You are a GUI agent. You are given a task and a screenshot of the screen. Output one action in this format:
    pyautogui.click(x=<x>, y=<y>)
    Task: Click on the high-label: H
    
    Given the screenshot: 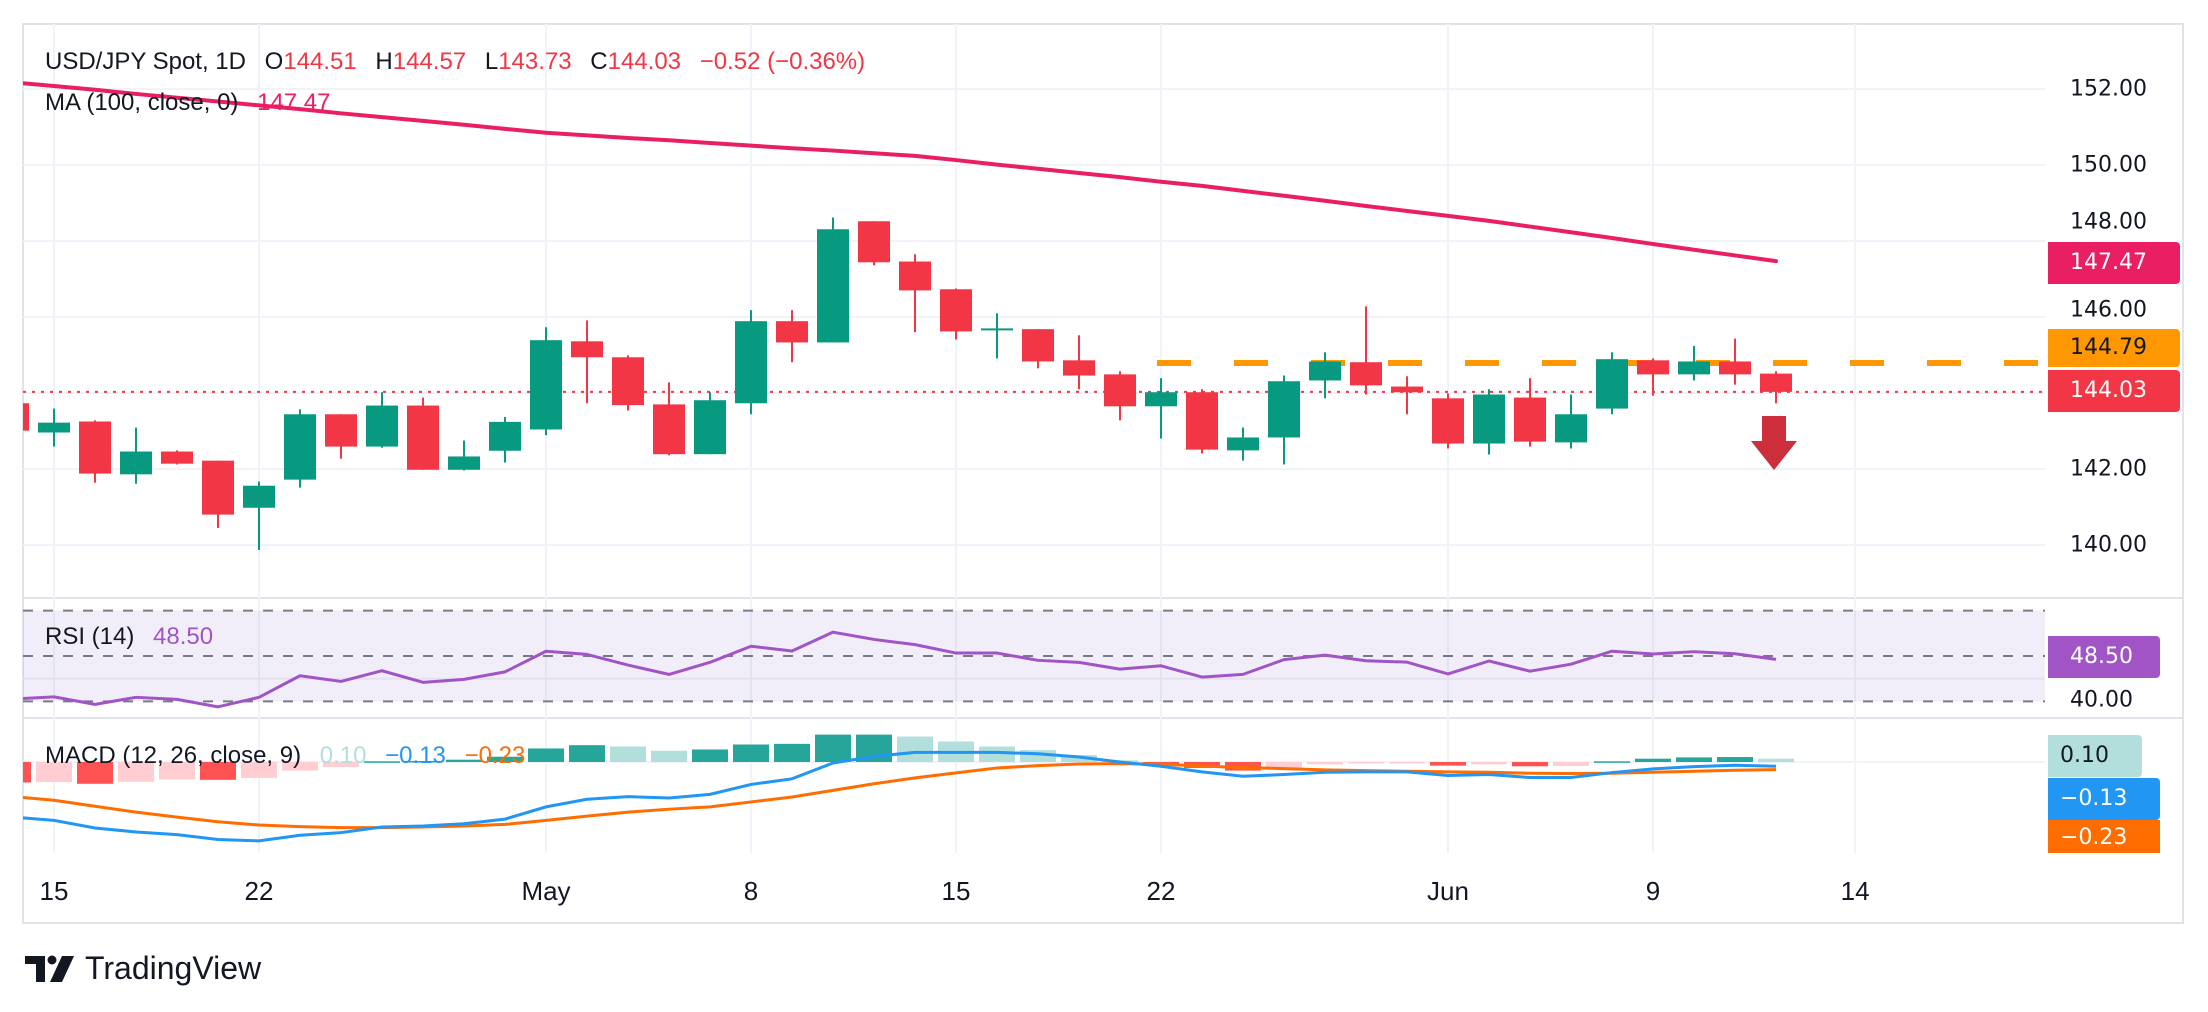 What is the action you would take?
    pyautogui.click(x=384, y=61)
    